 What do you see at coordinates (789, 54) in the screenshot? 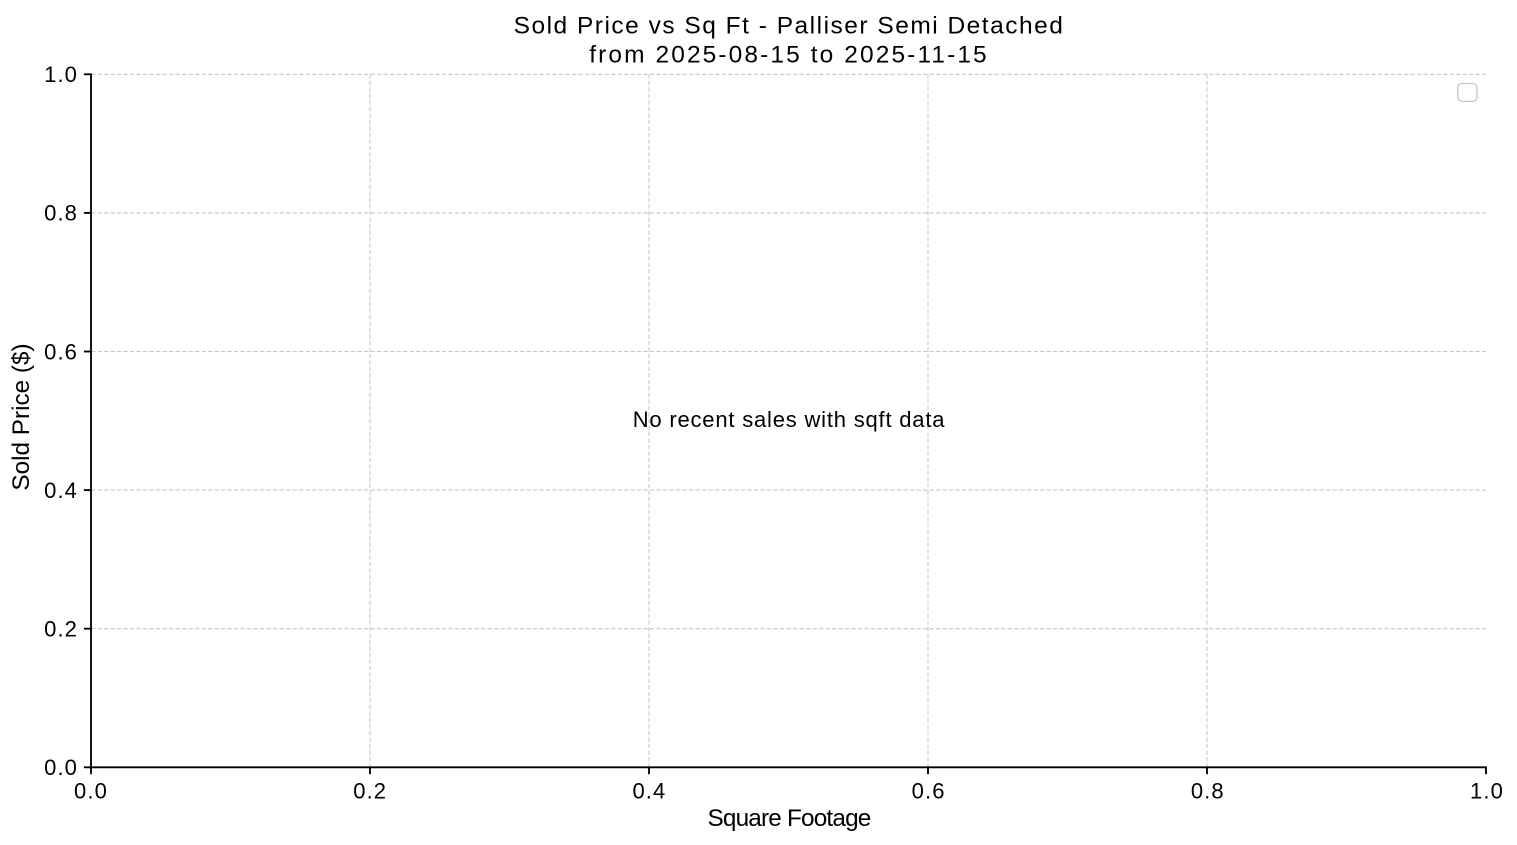
I see `svg-text: from 2025-08-15 to 2025-11-15` at bounding box center [789, 54].